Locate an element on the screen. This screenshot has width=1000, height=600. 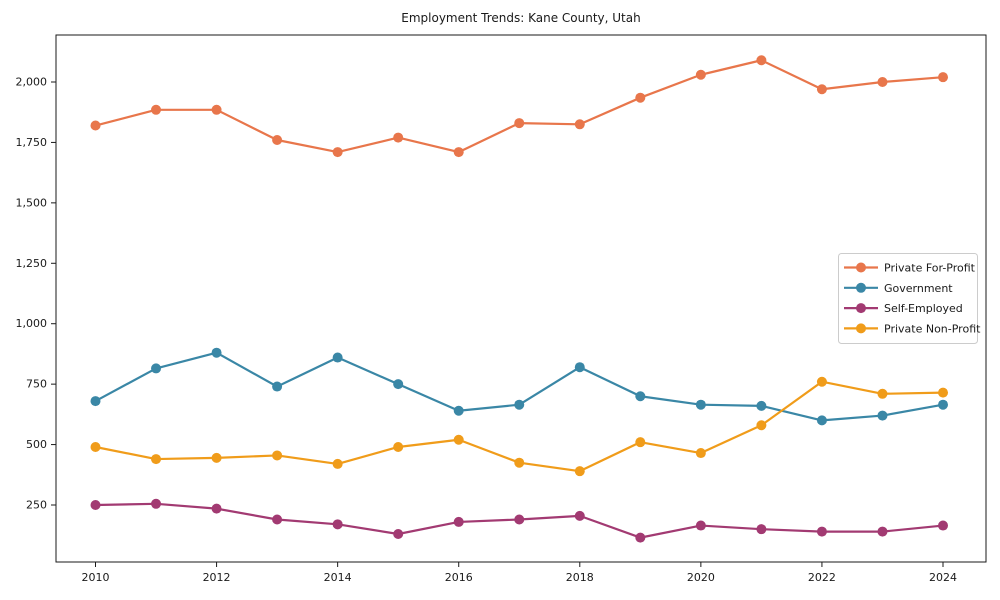
data-point-self-employed-2018 is located at coordinates (579, 515).